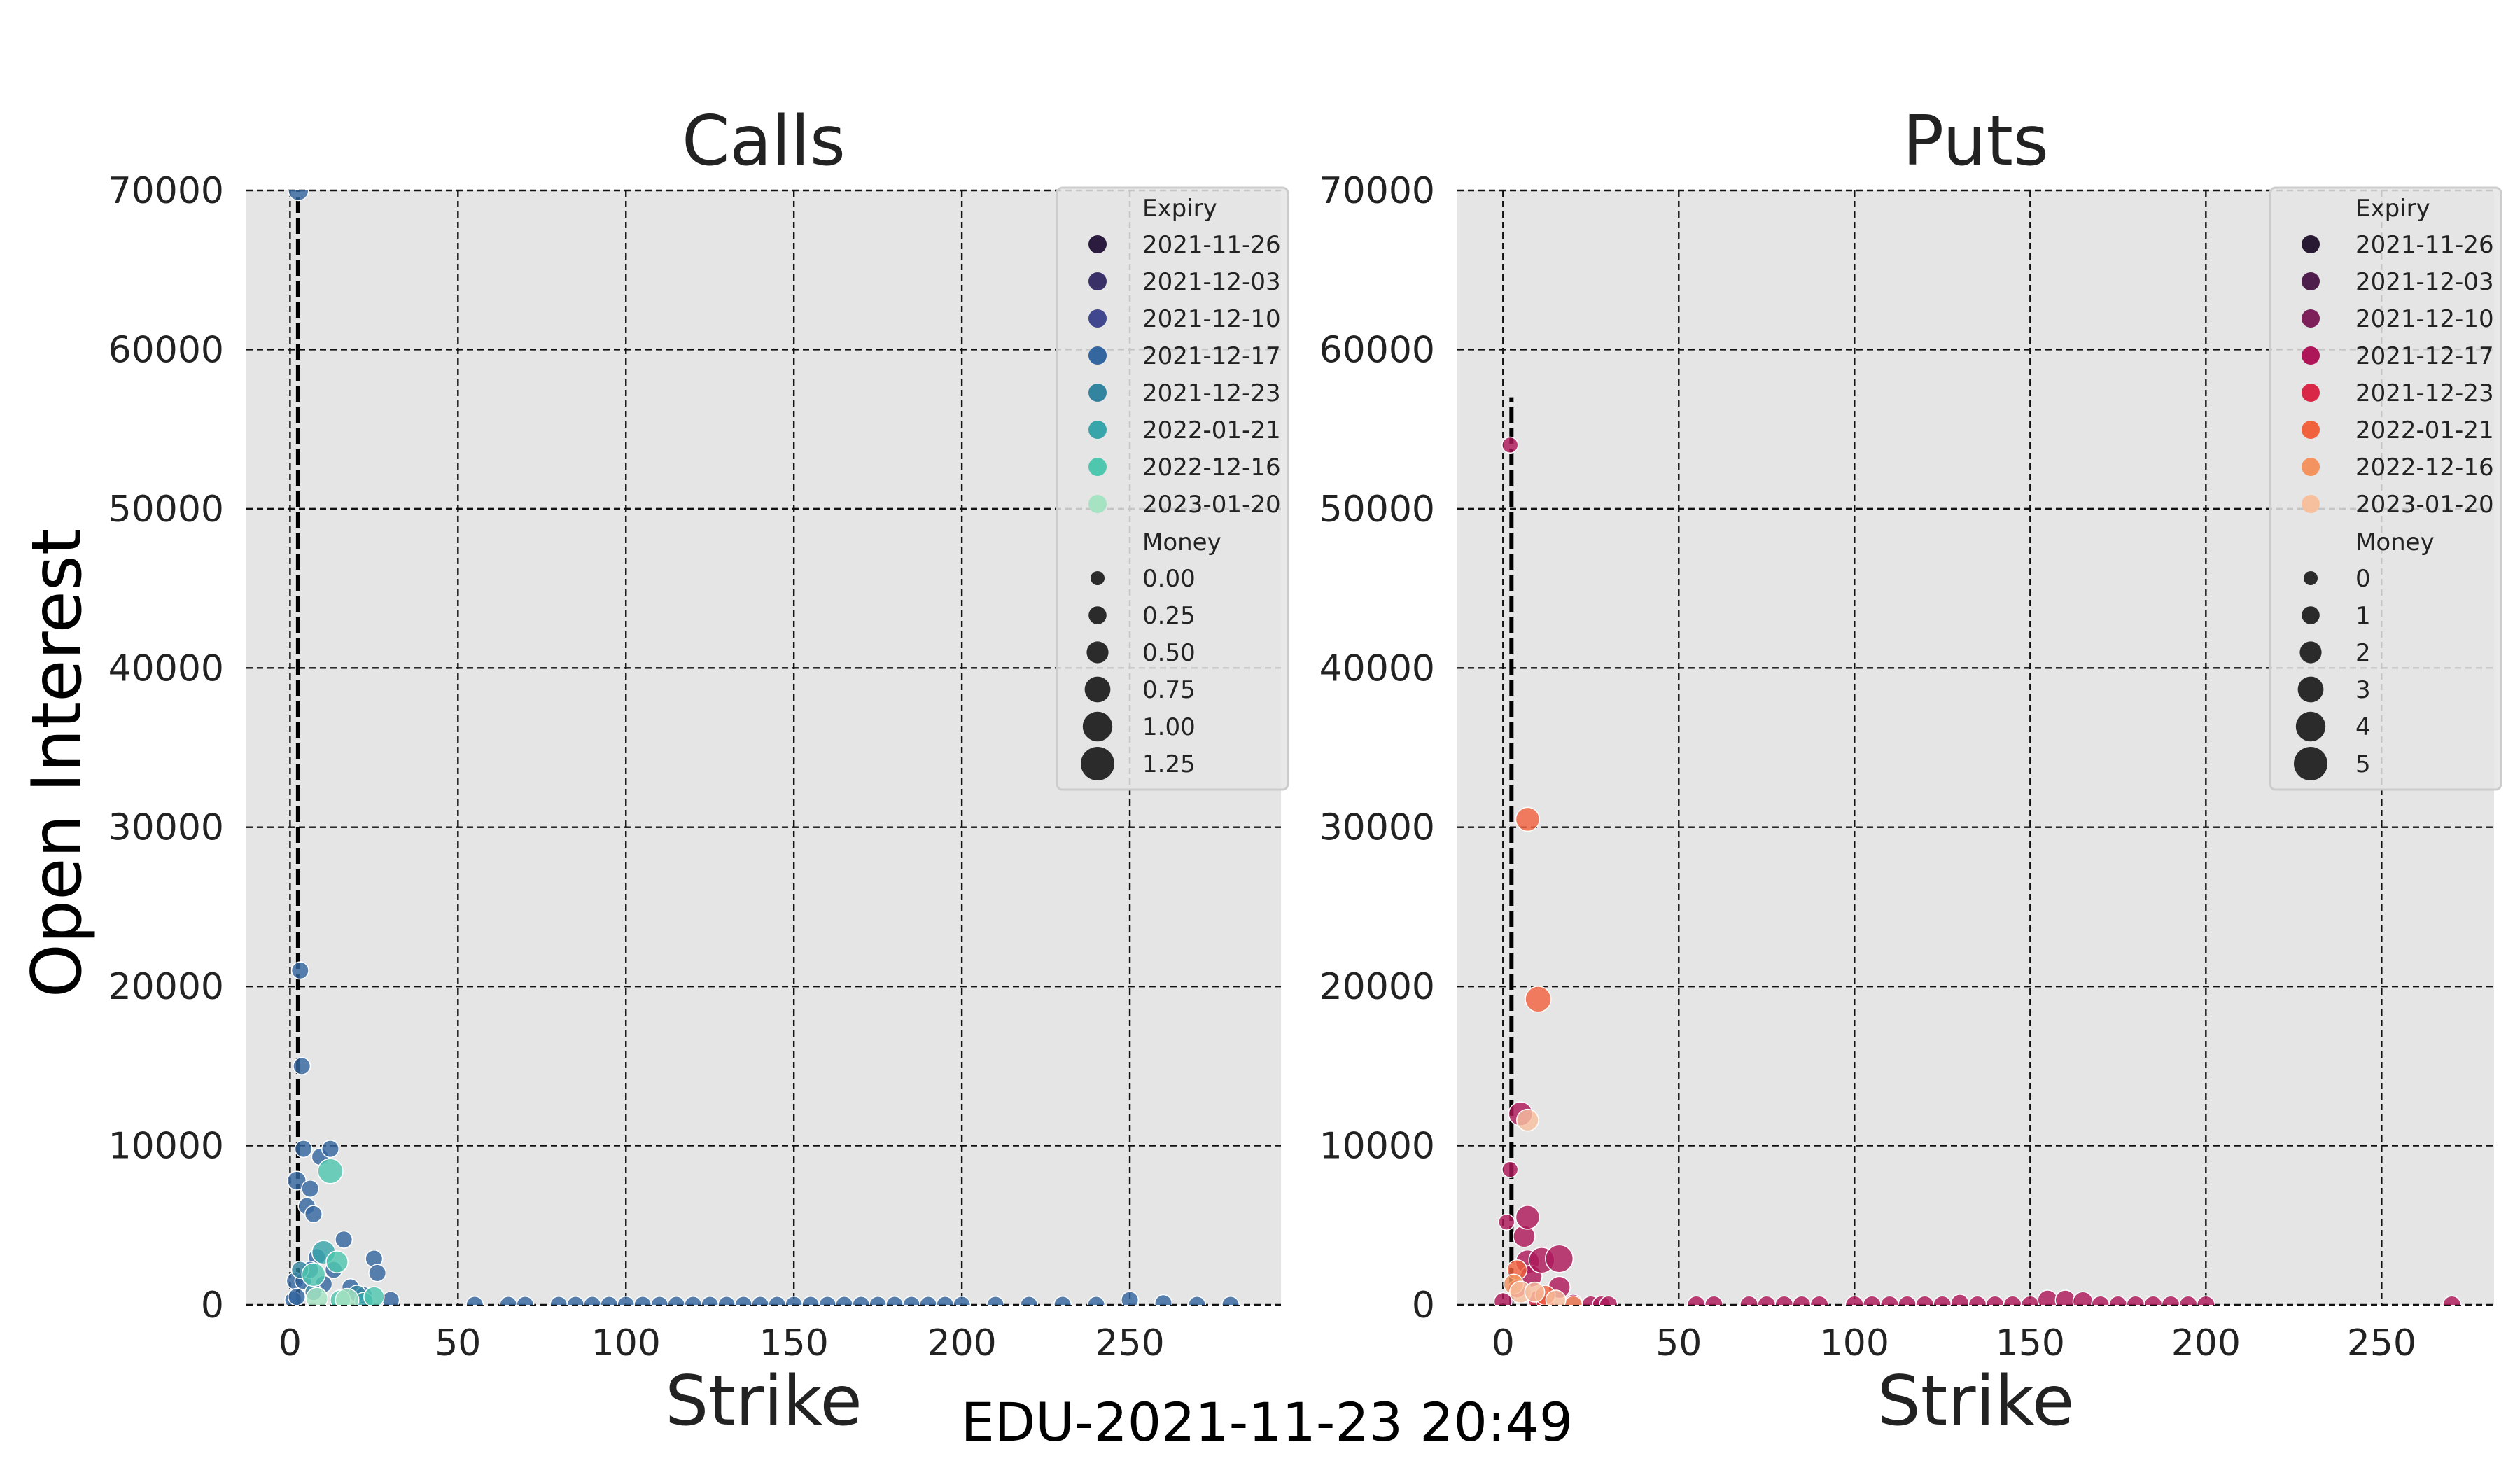 The height and width of the screenshot is (1470, 2520). Describe the element at coordinates (166, 669) in the screenshot. I see `calls-ytick-label: 40000` at that location.